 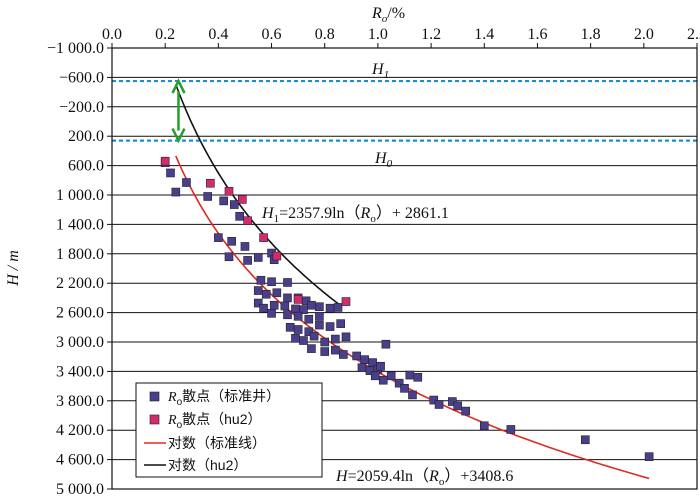 What do you see at coordinates (80, 401) in the screenshot?
I see `y-tick-label: 3 800.0` at bounding box center [80, 401].